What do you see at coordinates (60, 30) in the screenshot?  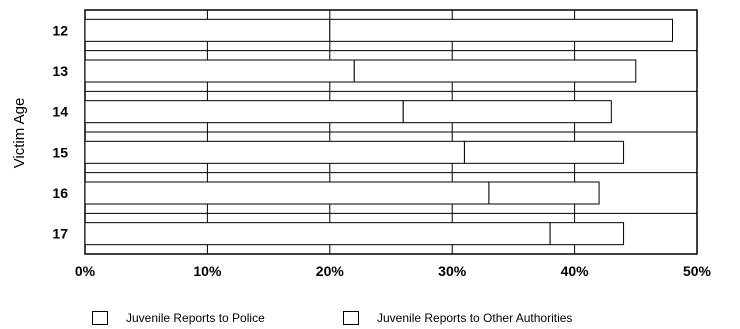 I see `y-tick-label: 12` at bounding box center [60, 30].